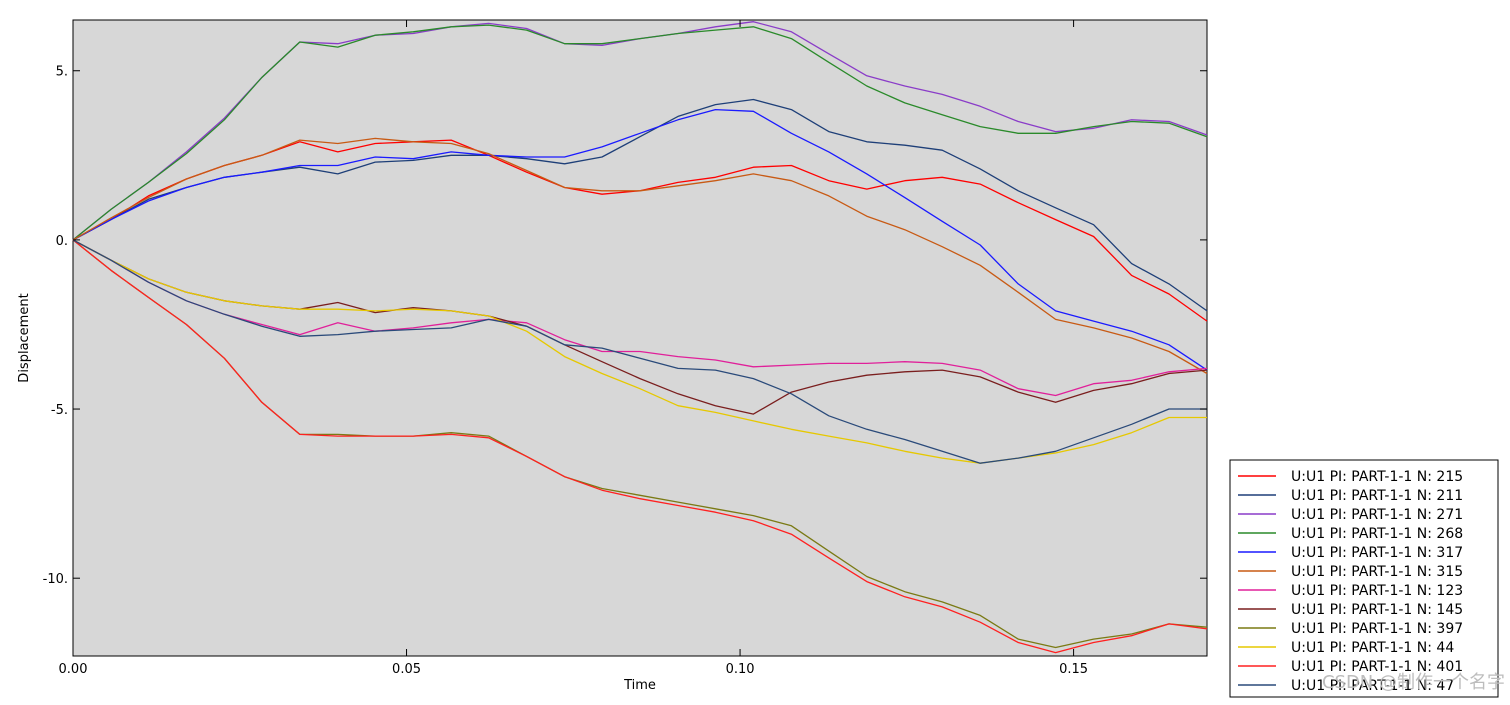  Describe the element at coordinates (1377, 572) in the screenshot. I see `legend-label: U:U1 PI: PART-1-1 N: 315` at that location.